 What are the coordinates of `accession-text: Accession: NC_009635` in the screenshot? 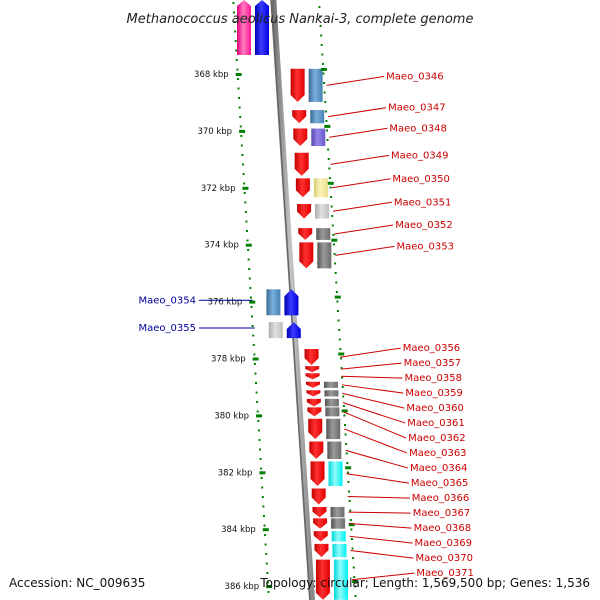 It's located at (77, 583).